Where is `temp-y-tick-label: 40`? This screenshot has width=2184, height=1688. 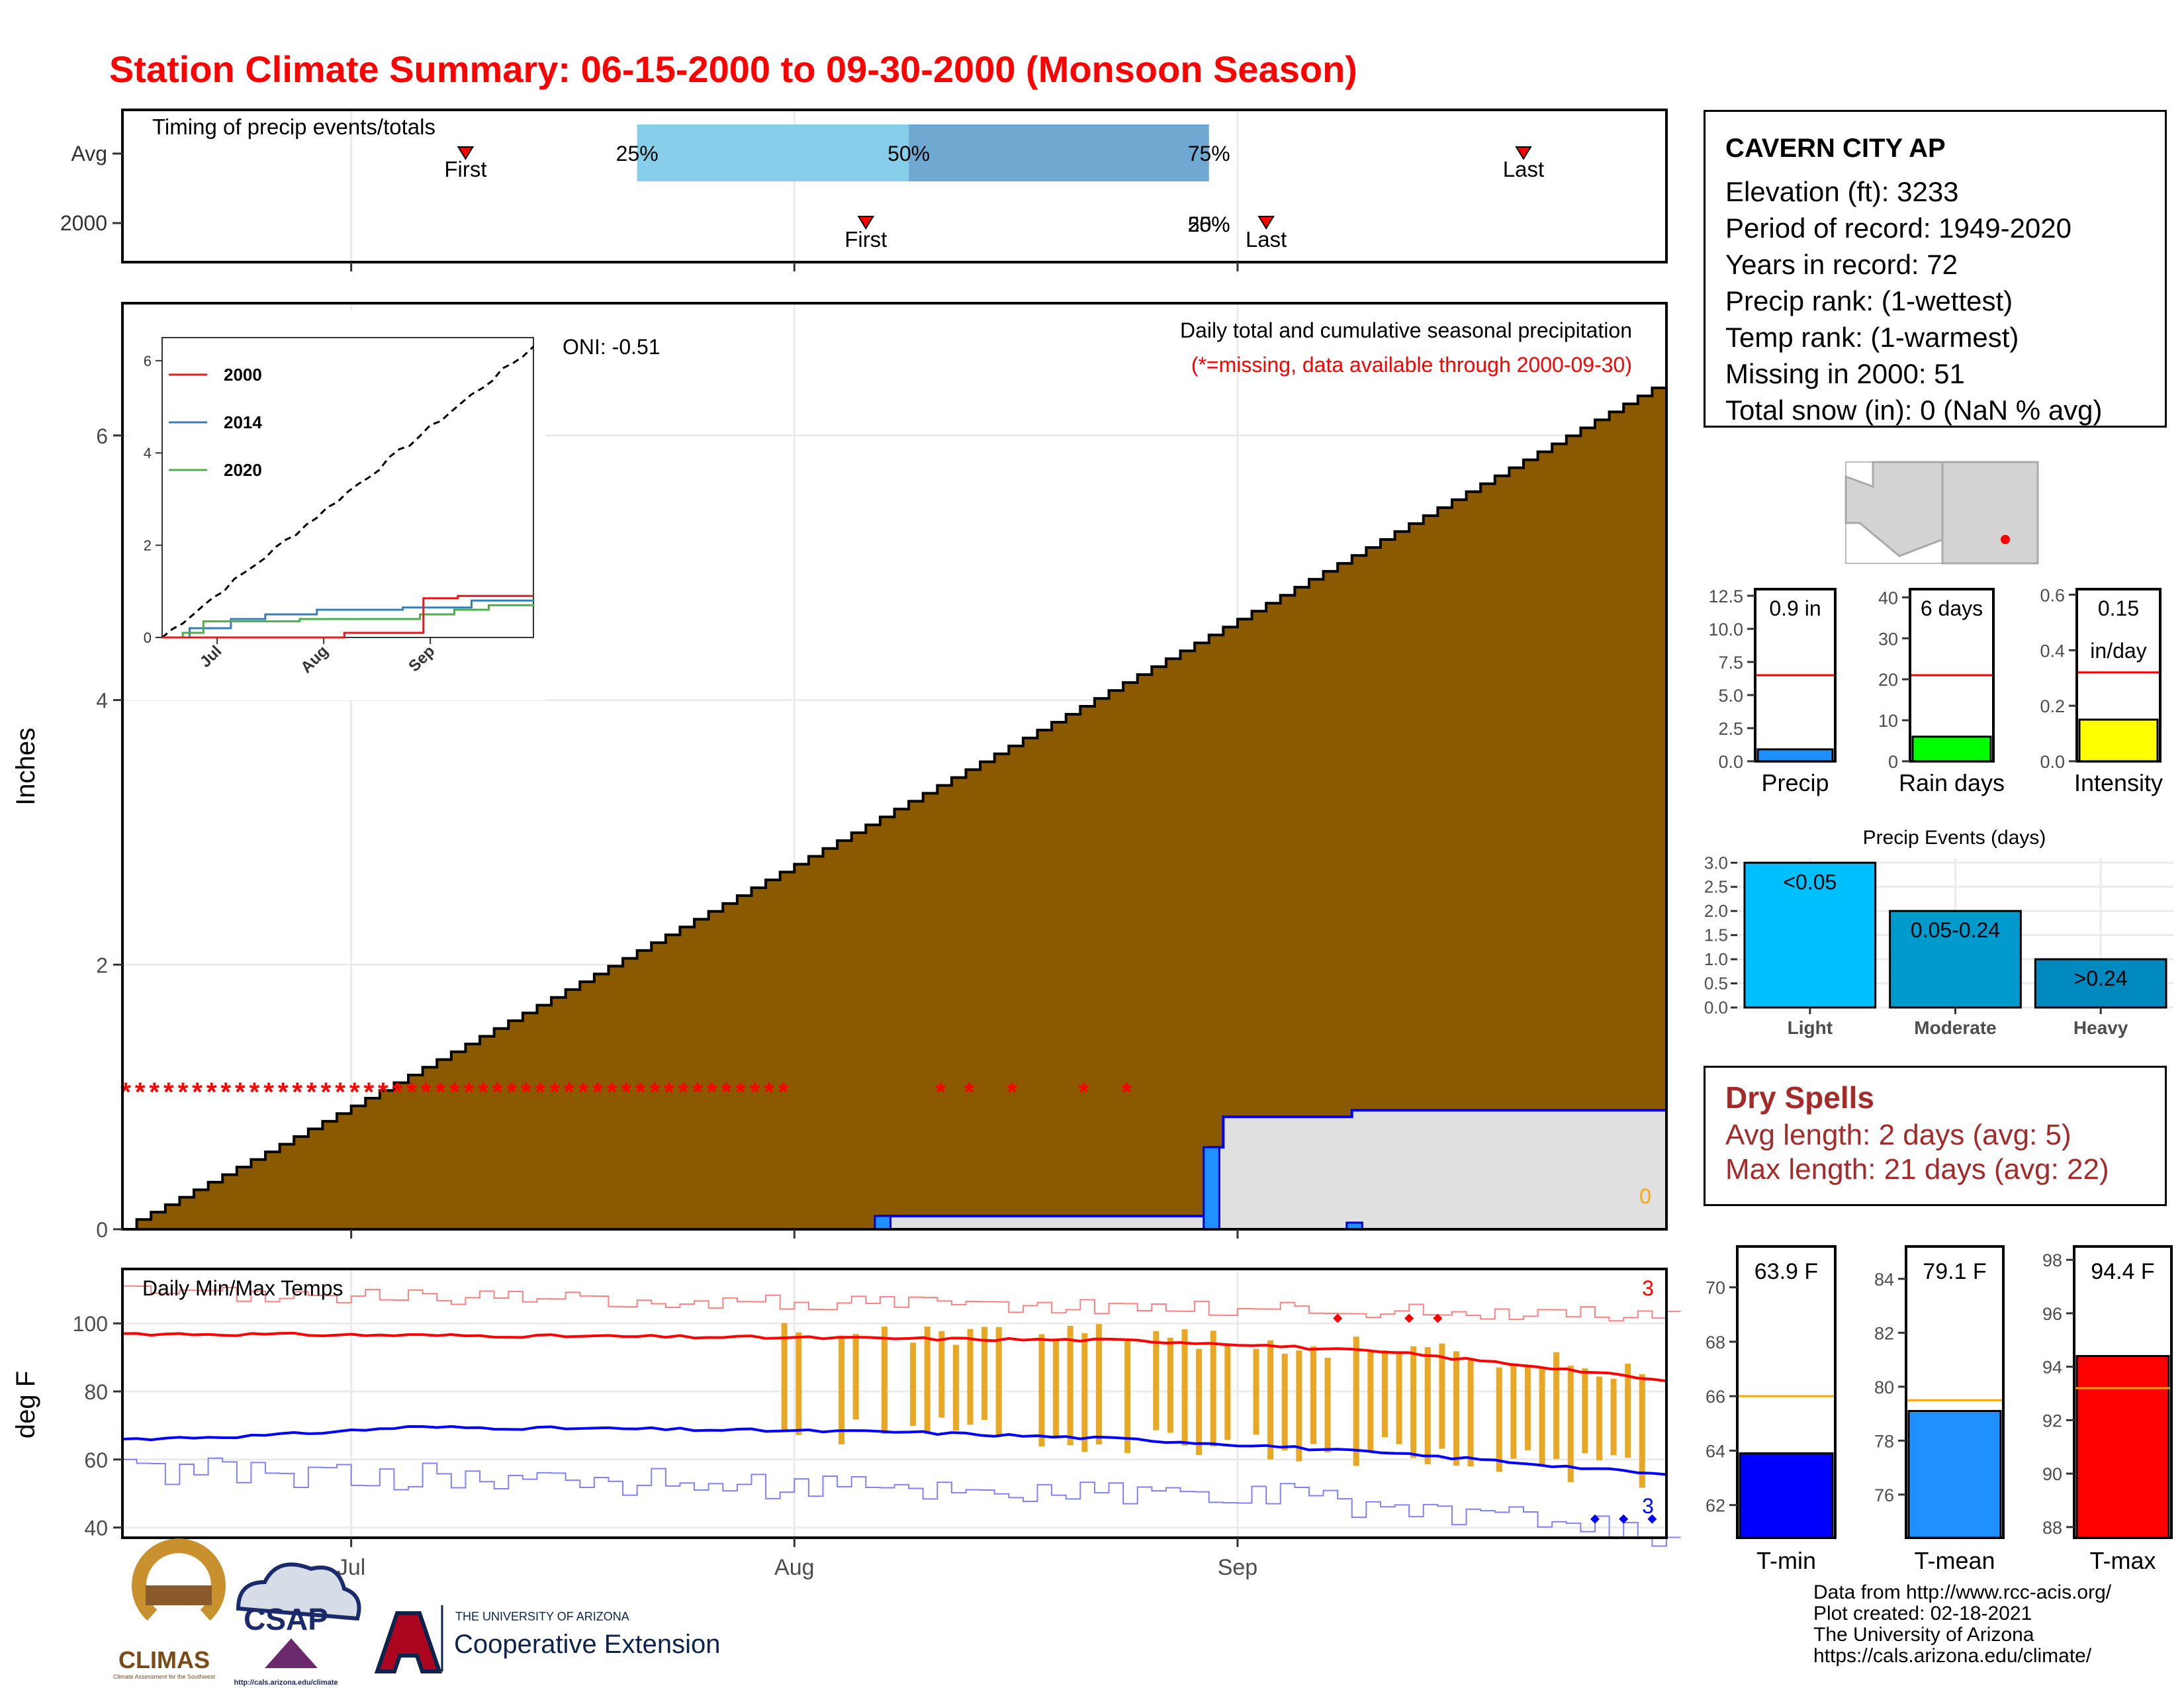
temp-y-tick-label: 40 is located at coordinates (96, 1528).